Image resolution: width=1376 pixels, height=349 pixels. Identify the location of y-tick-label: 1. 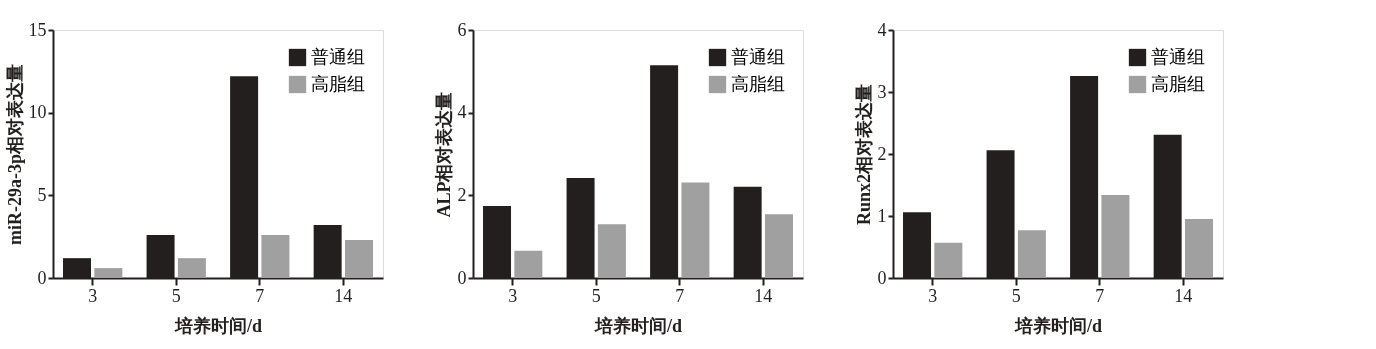
(882, 215).